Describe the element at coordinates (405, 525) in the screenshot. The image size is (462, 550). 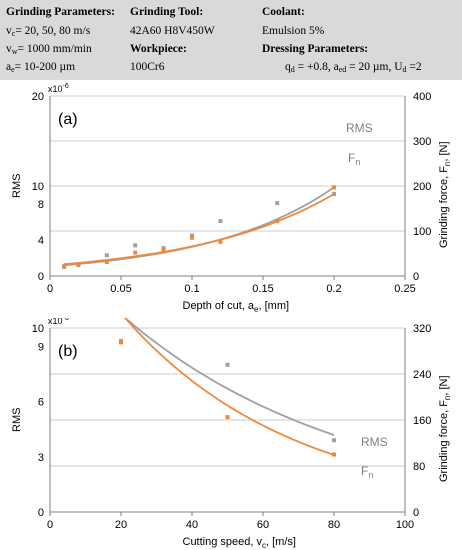
I see `x-tick-label: 100` at that location.